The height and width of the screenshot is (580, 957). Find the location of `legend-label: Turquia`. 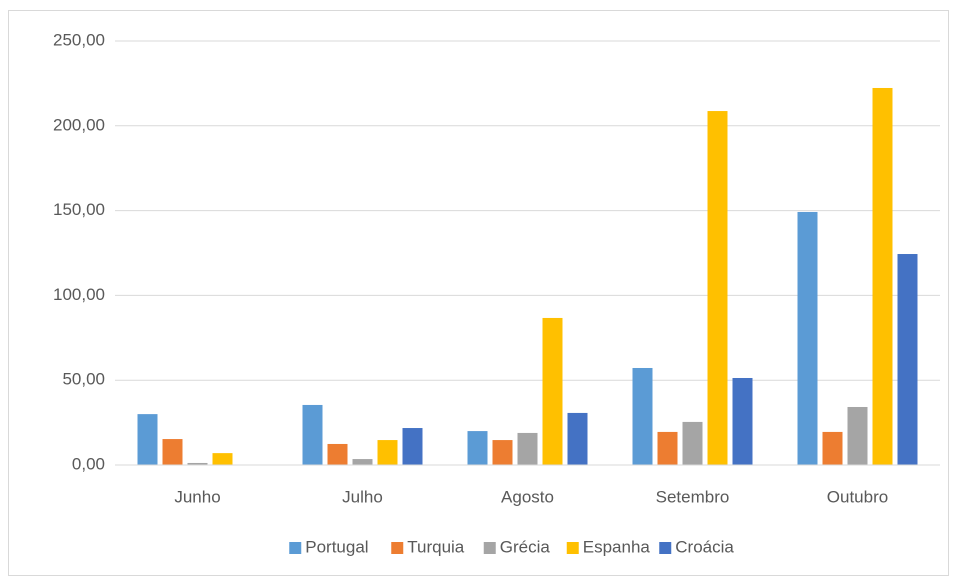

legend-label: Turquia is located at coordinates (436, 546).